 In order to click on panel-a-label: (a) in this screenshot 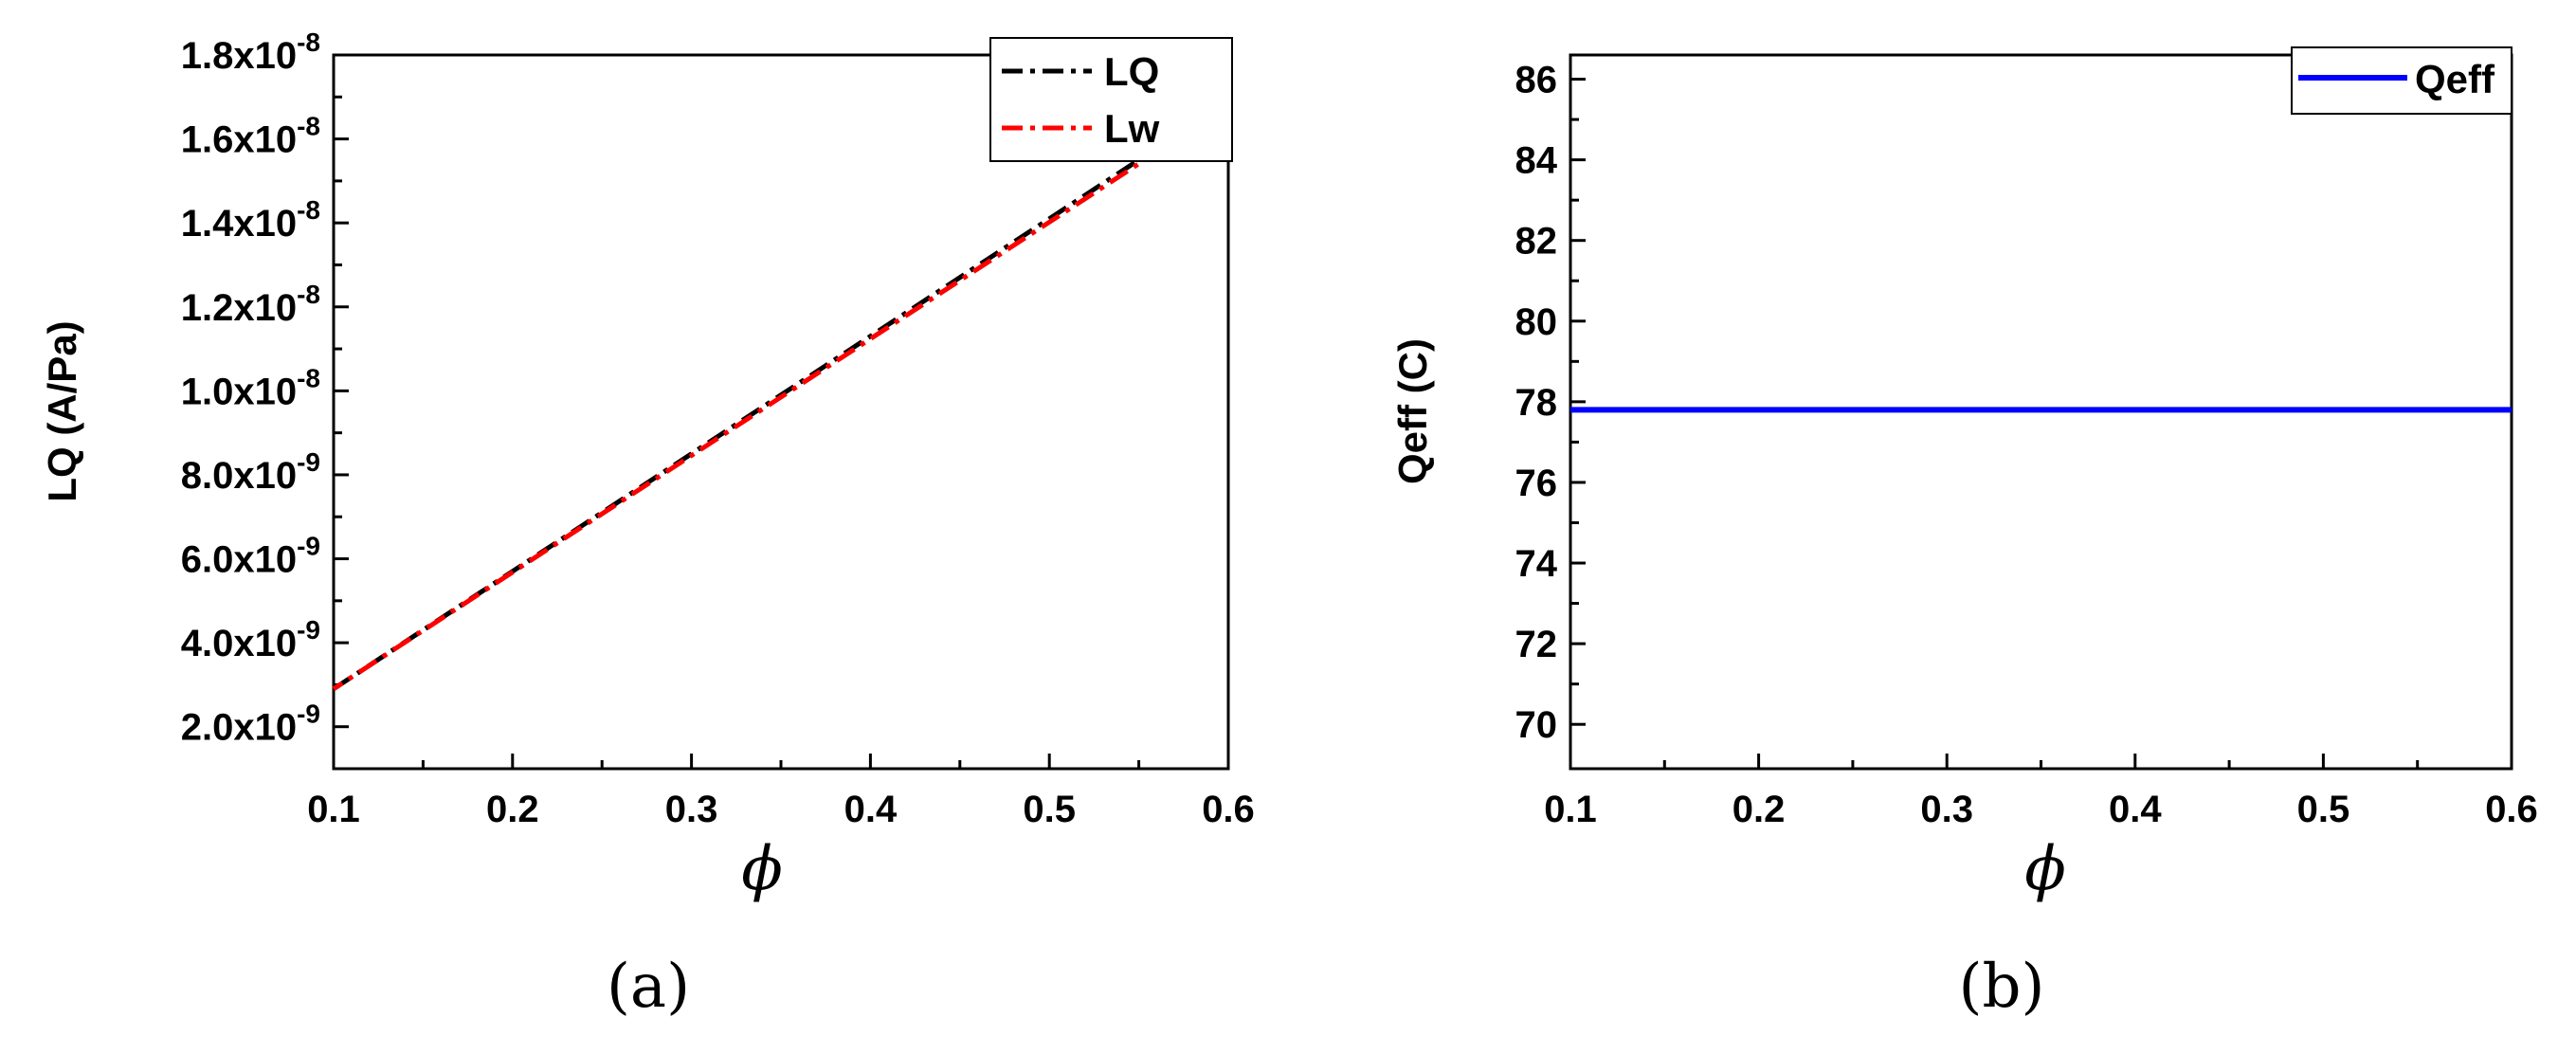, I will do `click(648, 987)`.